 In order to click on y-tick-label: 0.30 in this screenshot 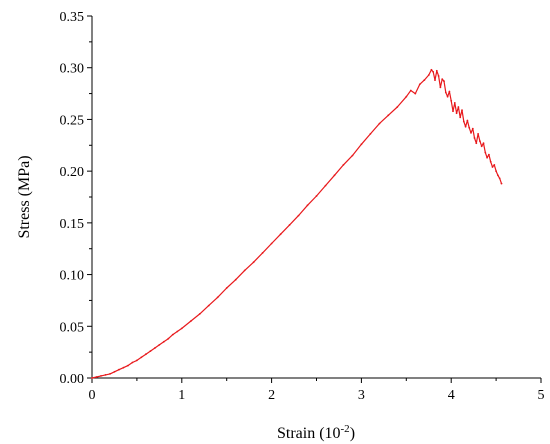, I will do `click(72, 69)`.